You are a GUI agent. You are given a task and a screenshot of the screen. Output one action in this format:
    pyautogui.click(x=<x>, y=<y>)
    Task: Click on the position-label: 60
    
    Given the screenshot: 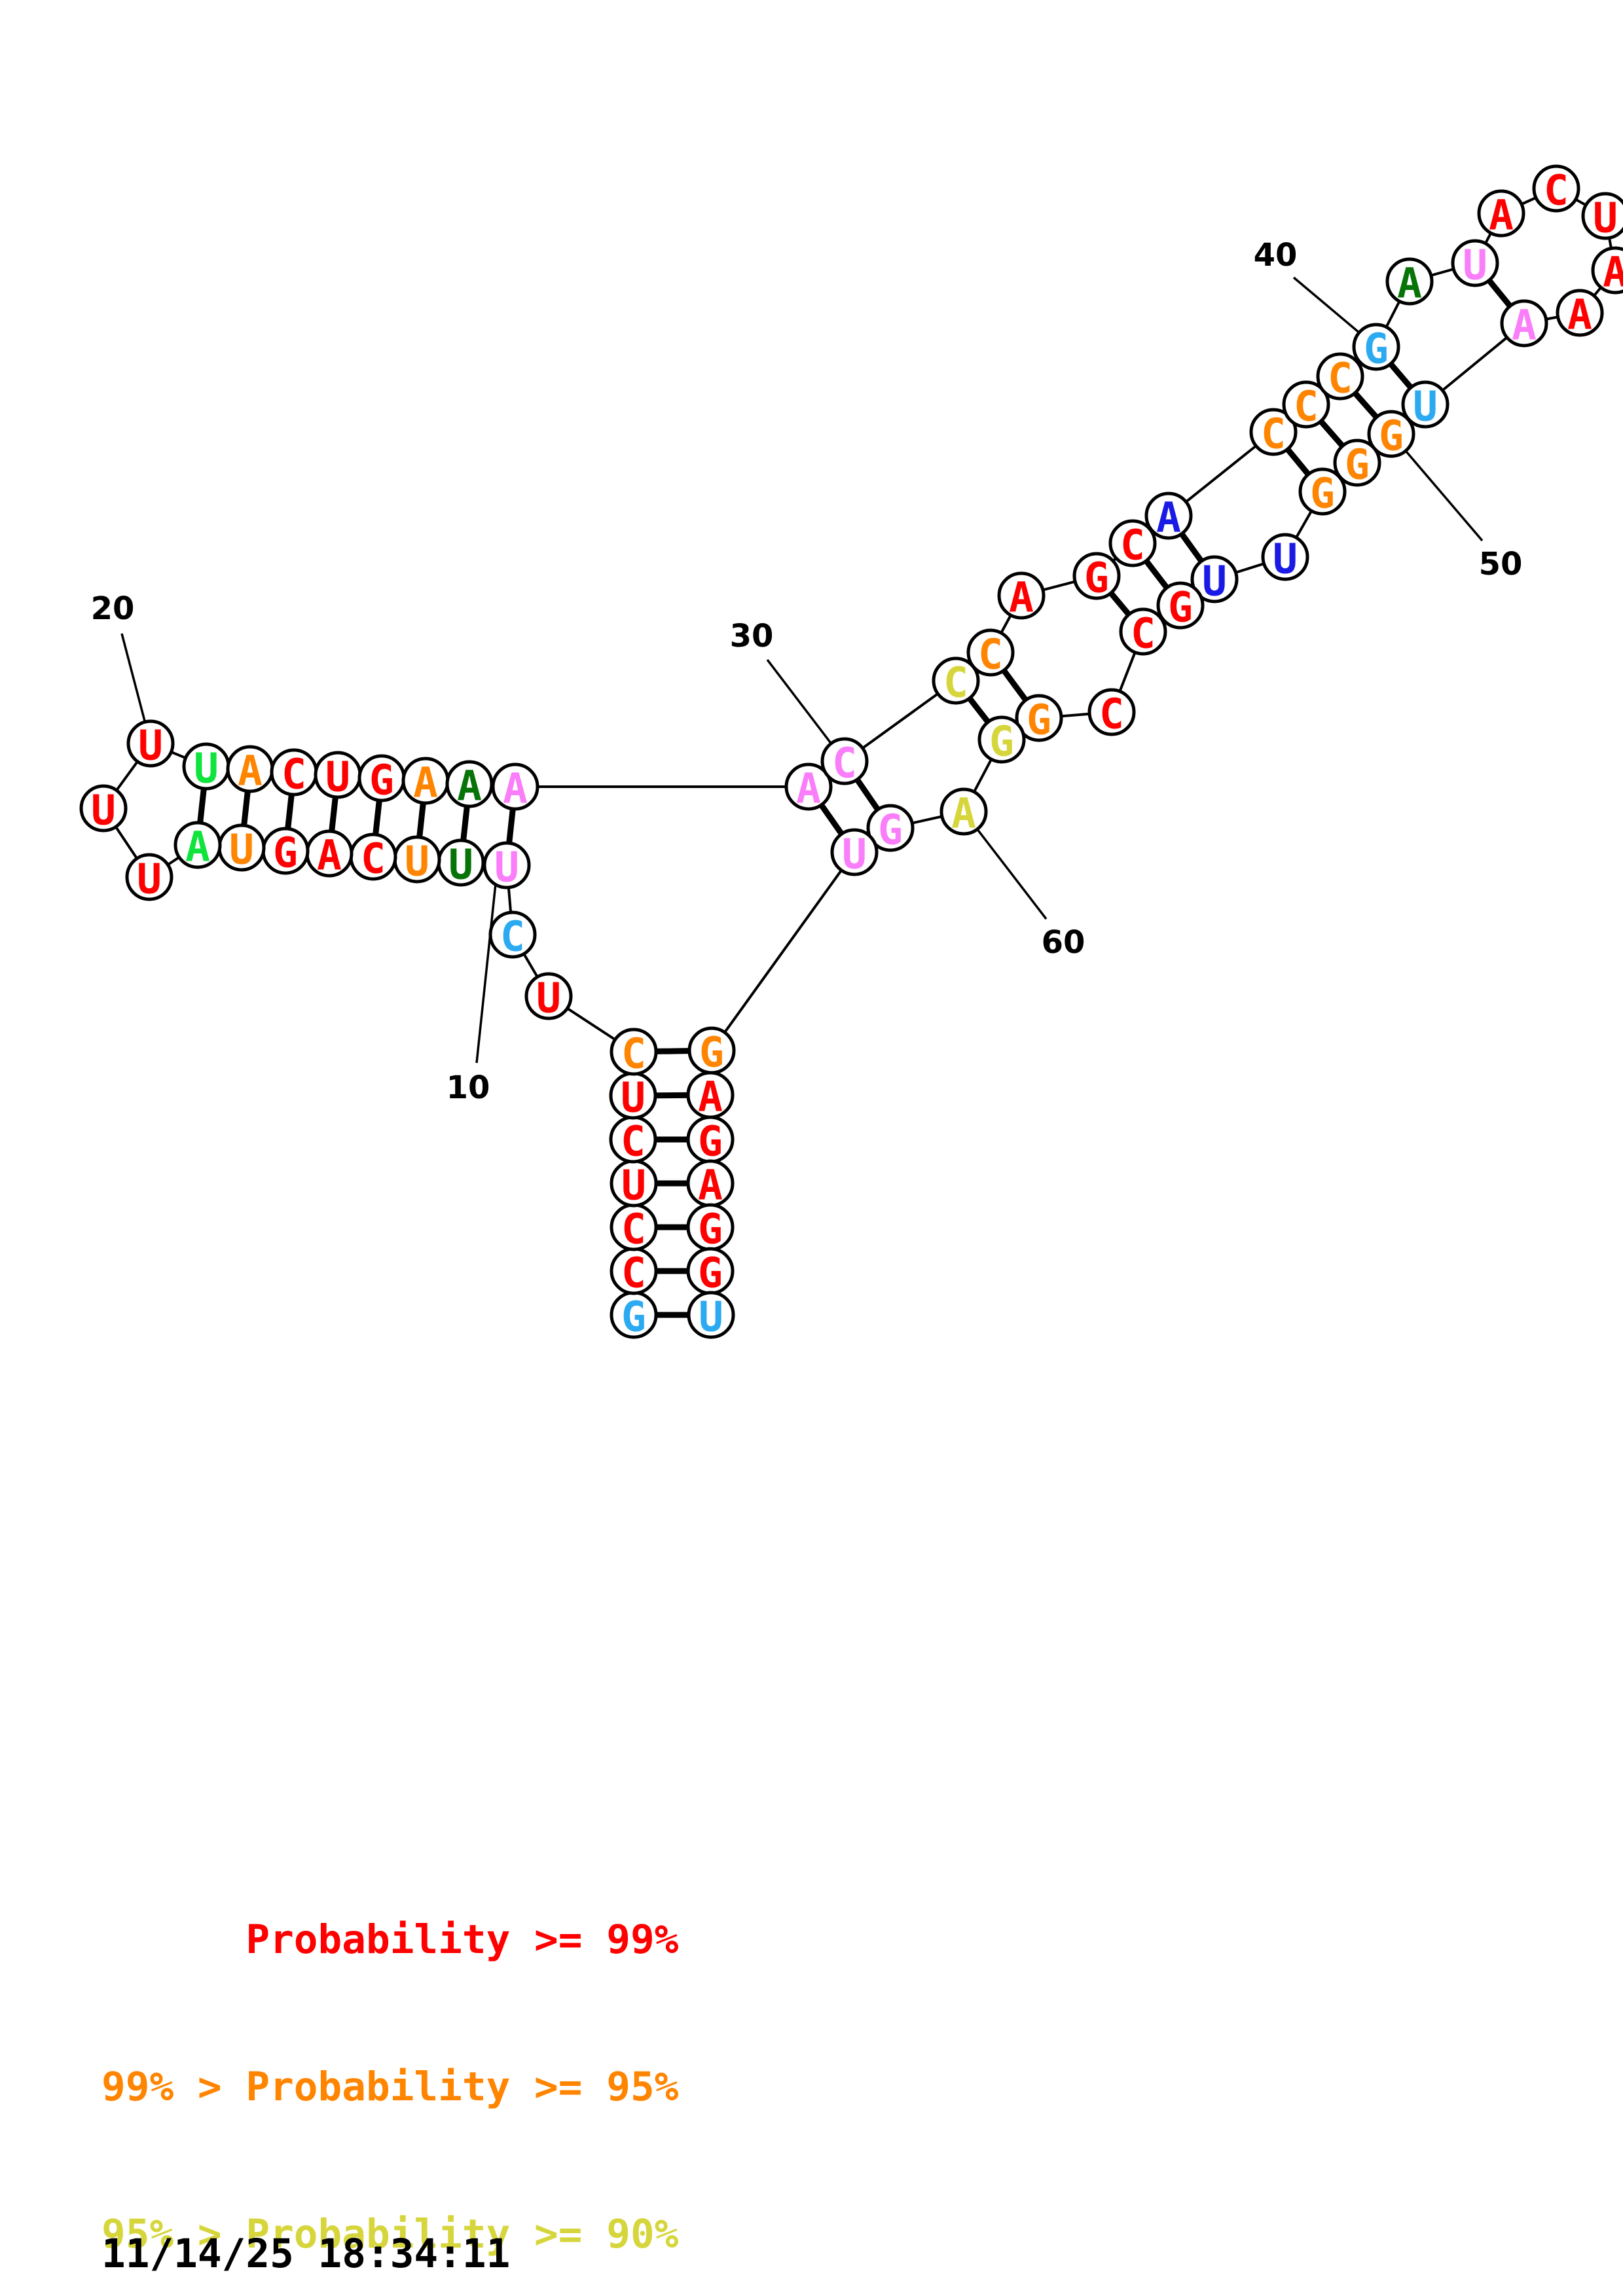 What is the action you would take?
    pyautogui.click(x=1063, y=942)
    